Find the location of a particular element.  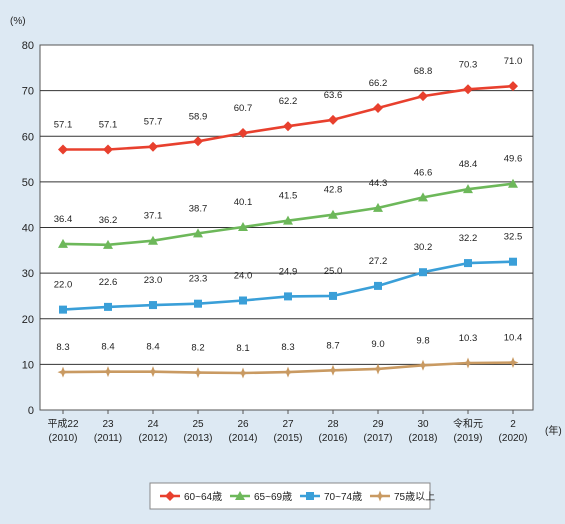

legend-label: 70~74歳 is located at coordinates (343, 497).